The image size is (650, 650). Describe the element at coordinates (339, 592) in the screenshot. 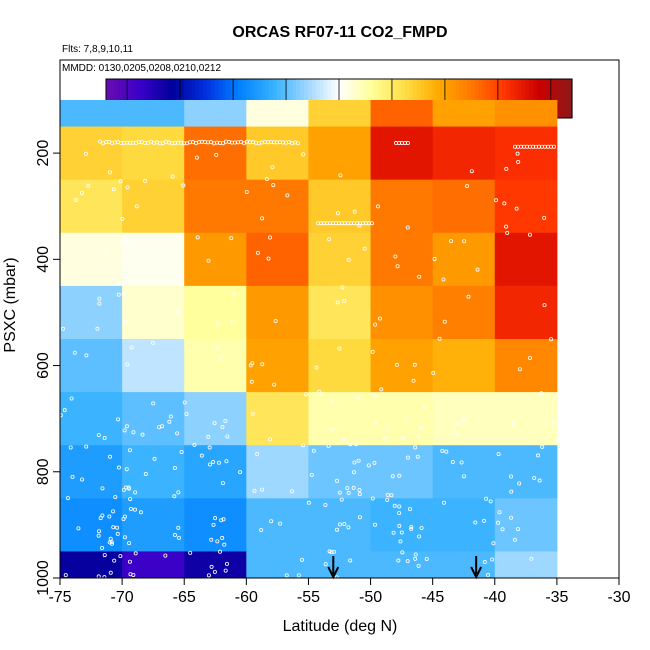

I see `x-axis: -75 -70 -65 -60 -55 -50 -45 -40 -35 -30` at that location.